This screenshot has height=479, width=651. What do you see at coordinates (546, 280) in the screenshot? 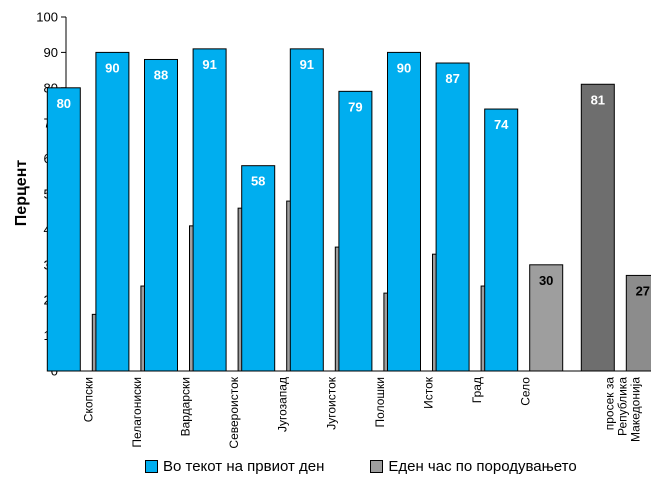
I see `bar-value-label: 30` at bounding box center [546, 280].